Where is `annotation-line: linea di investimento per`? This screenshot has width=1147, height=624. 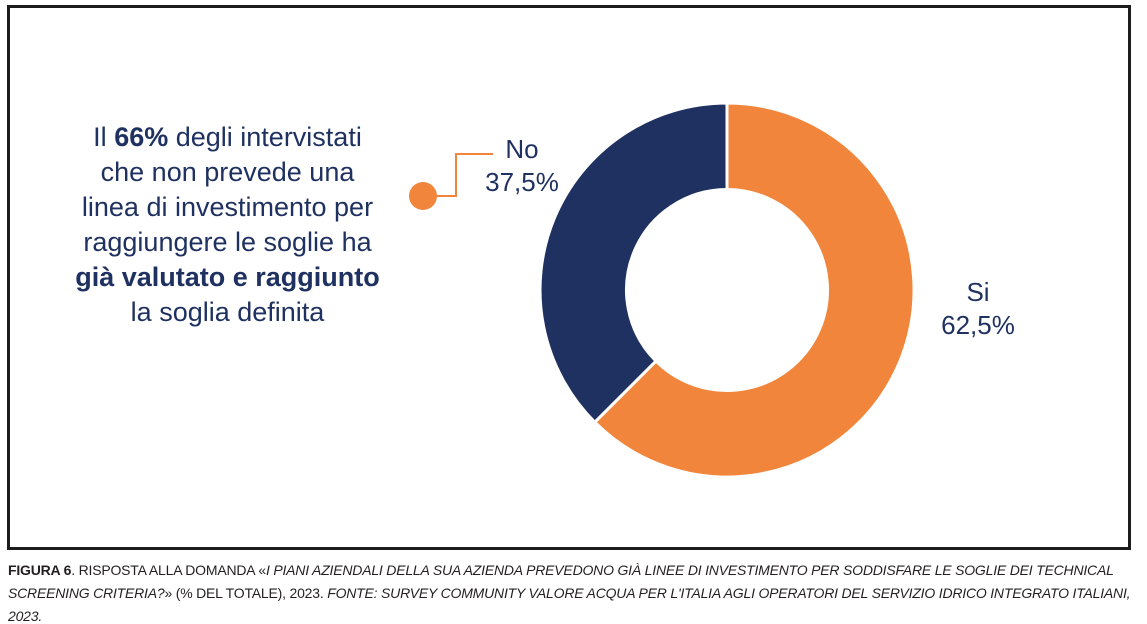 annotation-line: linea di investimento per is located at coordinates (227, 207).